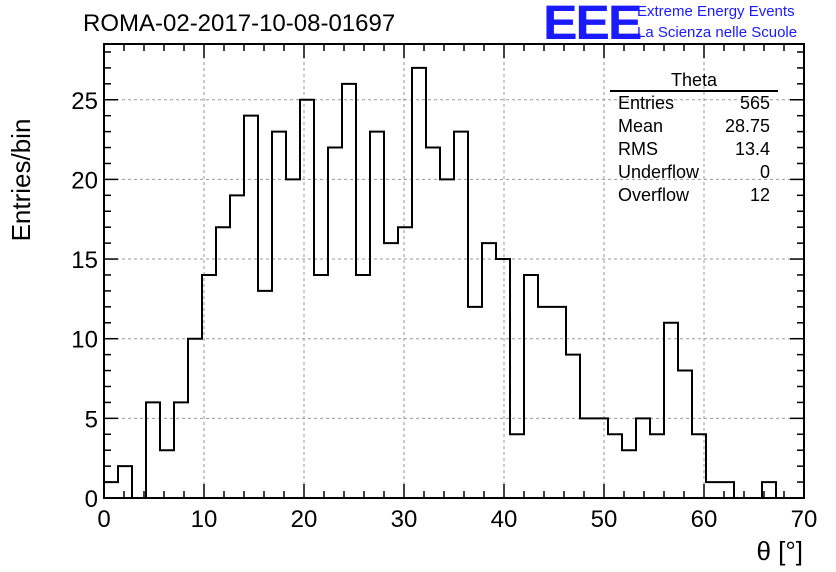  I want to click on stat-row: RMS 13.4, so click(694, 149).